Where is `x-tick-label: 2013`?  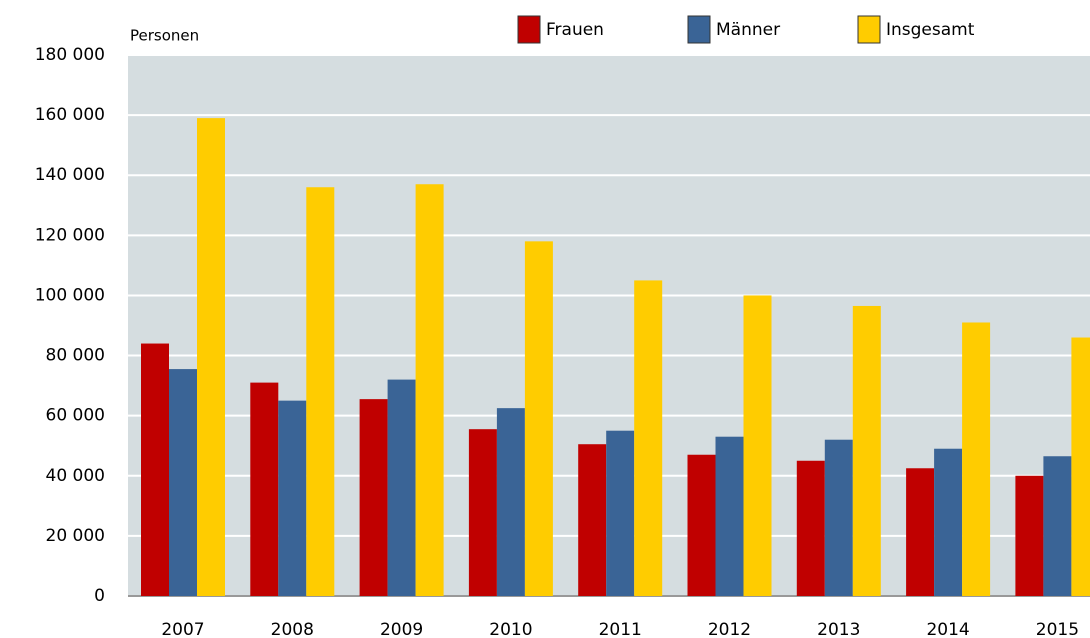
x-tick-label: 2013 is located at coordinates (838, 629).